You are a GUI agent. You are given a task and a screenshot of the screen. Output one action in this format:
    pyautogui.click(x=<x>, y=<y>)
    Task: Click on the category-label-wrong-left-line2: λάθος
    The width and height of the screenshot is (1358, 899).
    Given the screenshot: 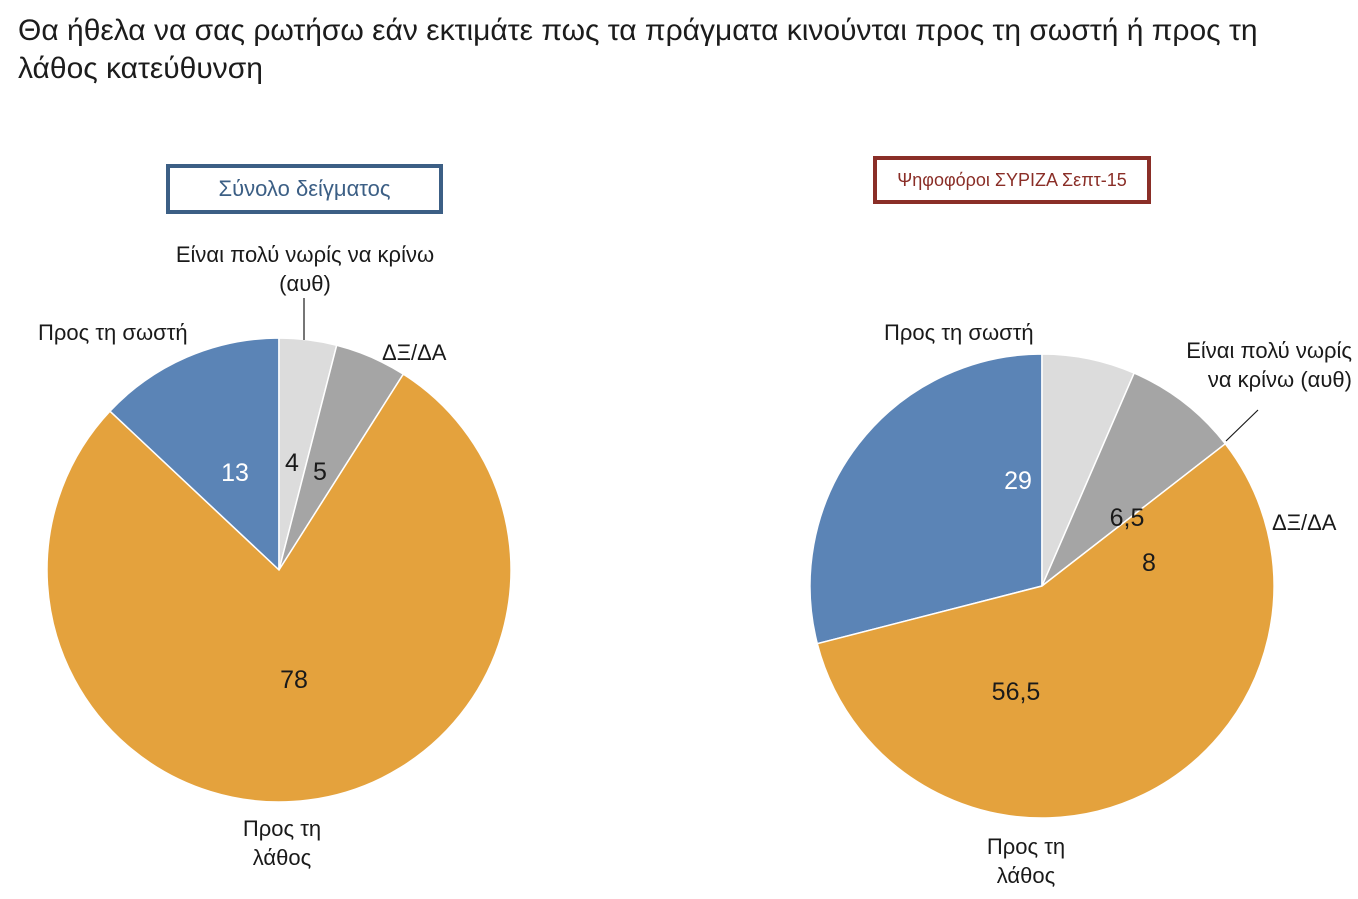 What is the action you would take?
    pyautogui.click(x=282, y=857)
    